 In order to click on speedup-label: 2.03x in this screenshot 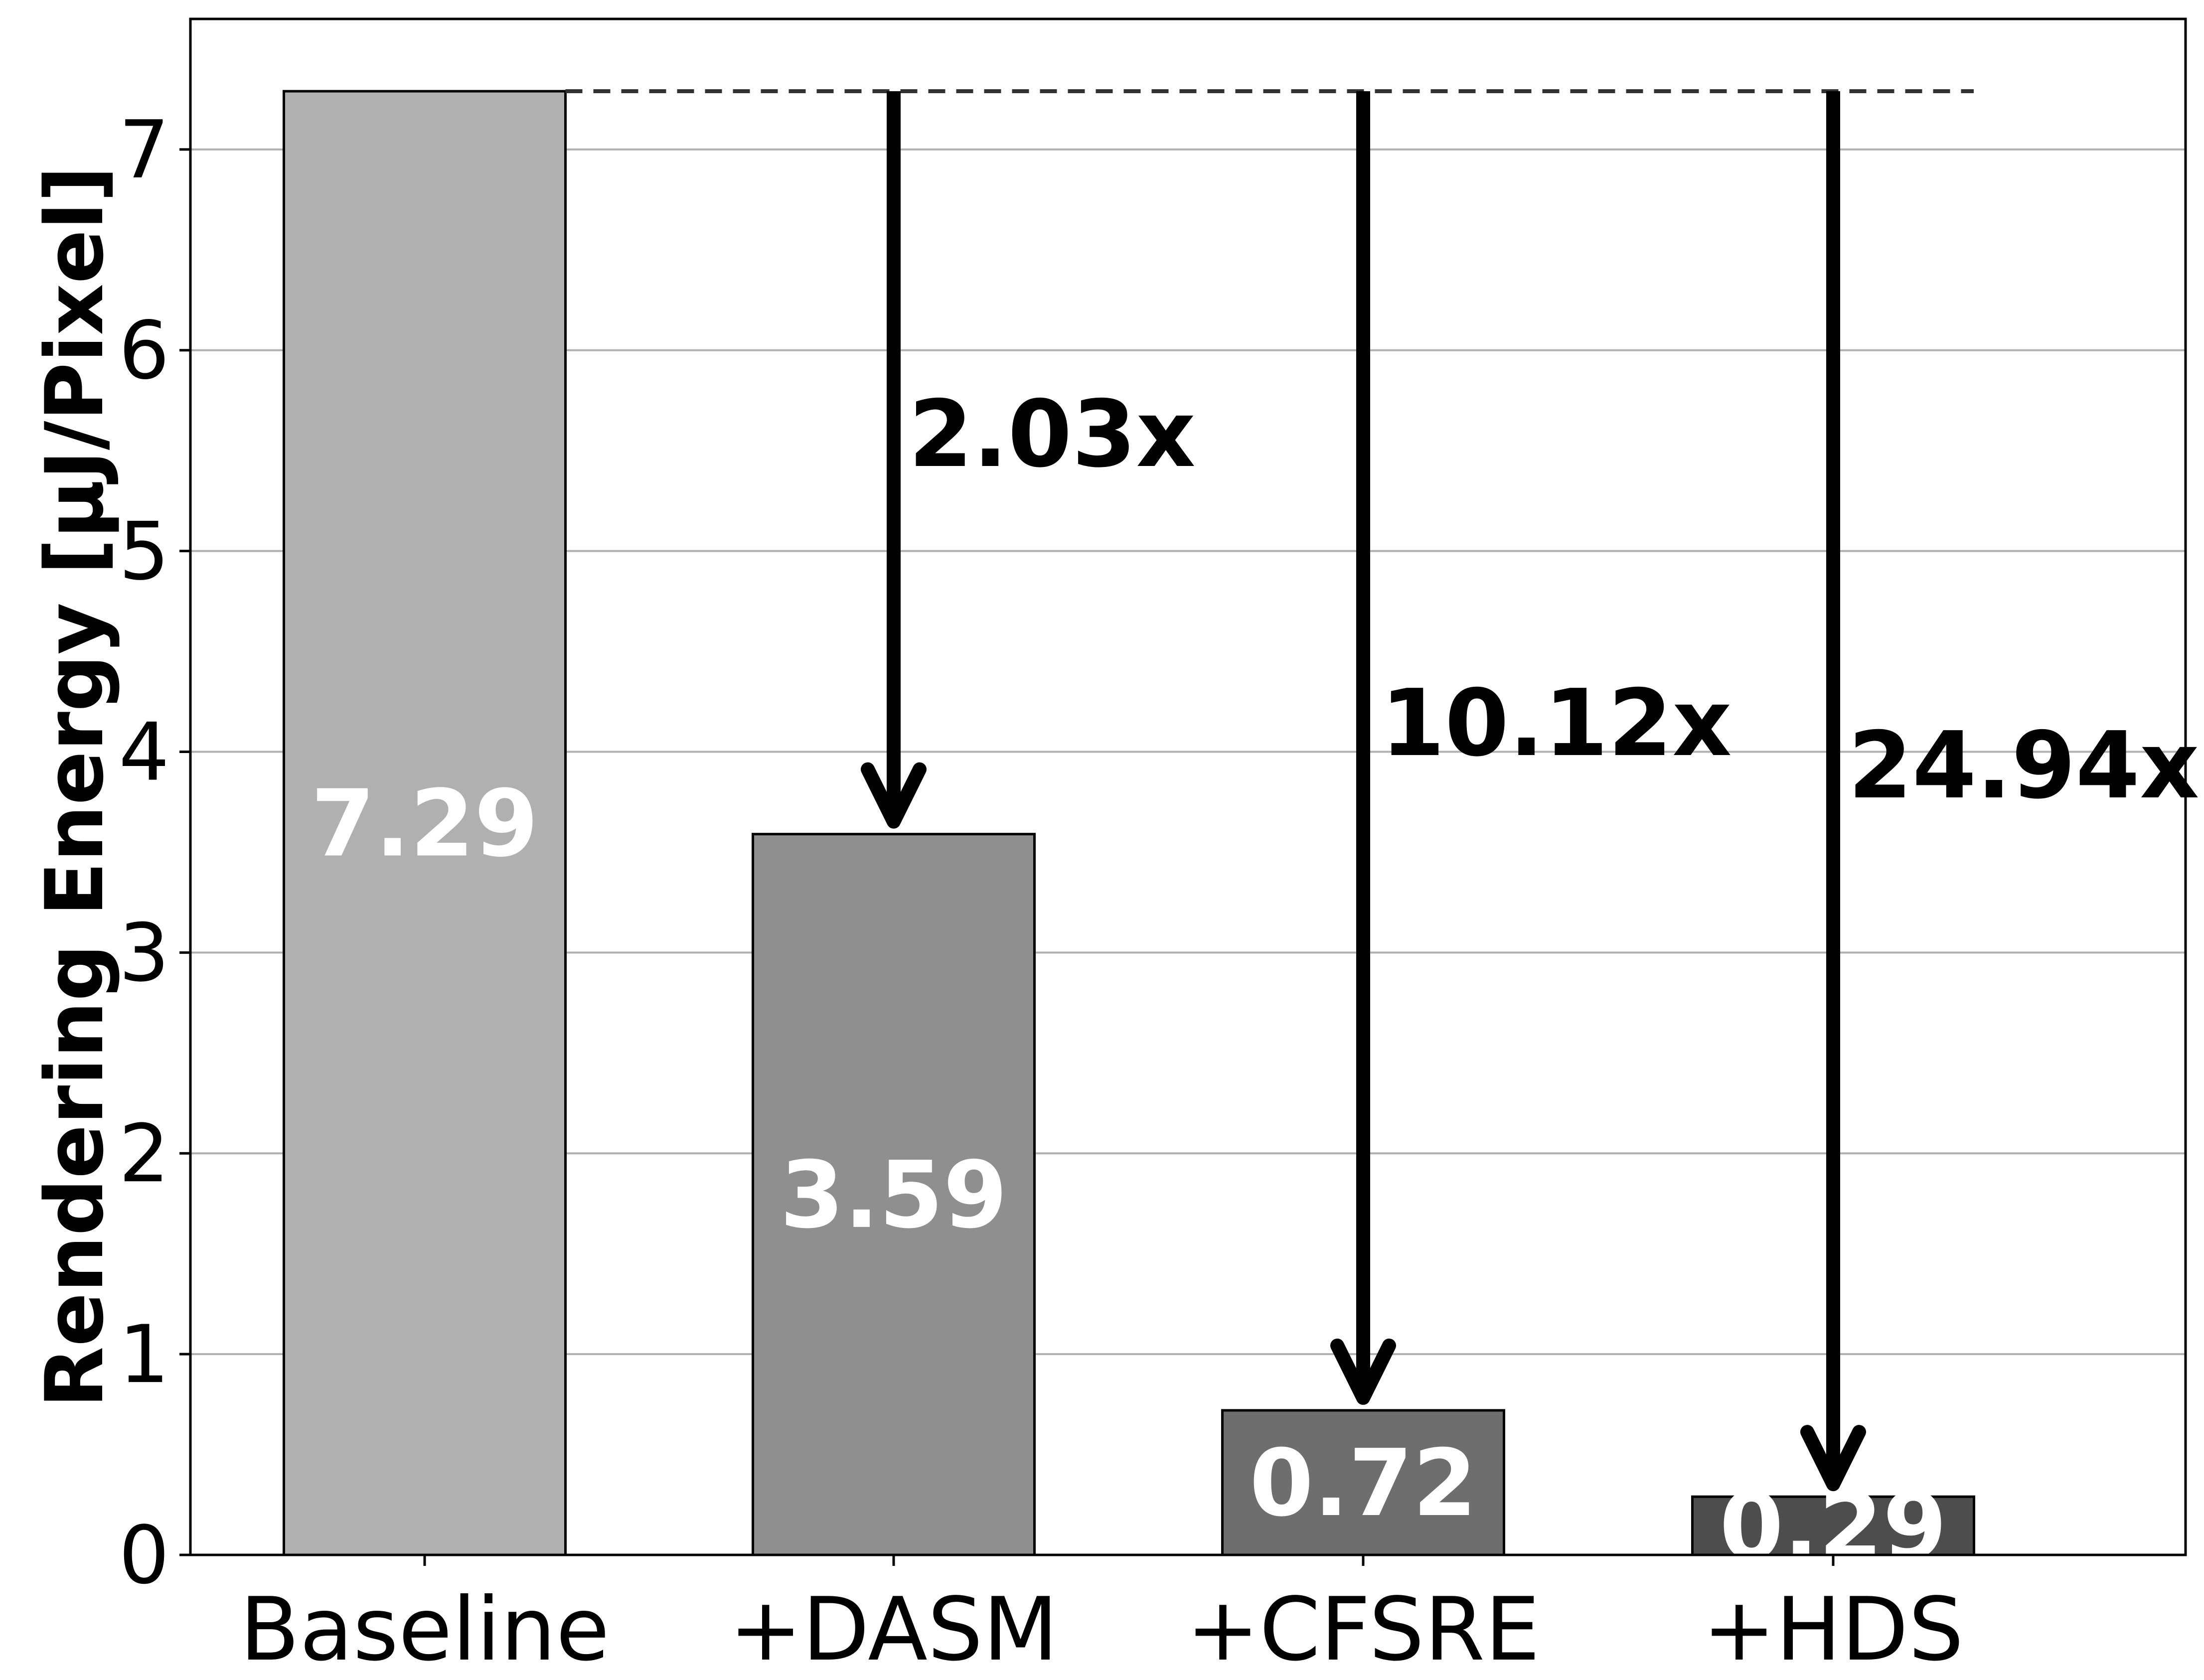, I will do `click(1052, 434)`.